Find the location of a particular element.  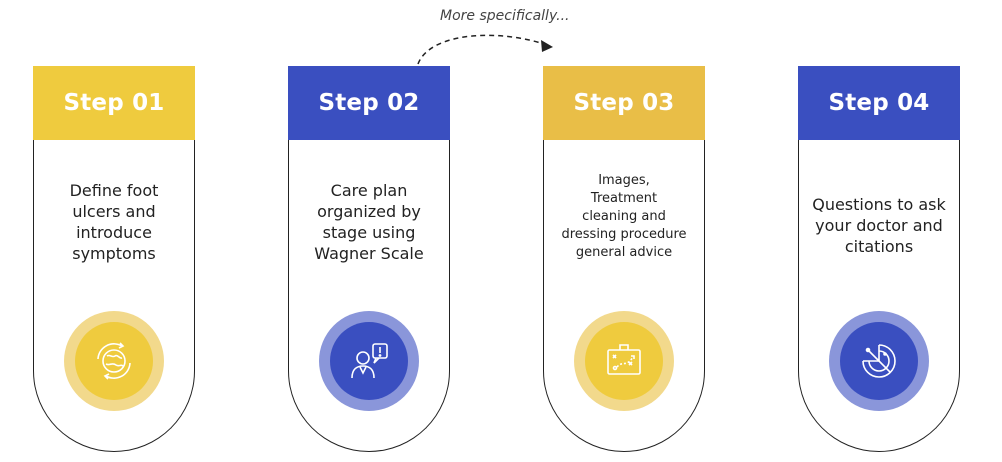

step-header: Step 01 is located at coordinates (114, 103).